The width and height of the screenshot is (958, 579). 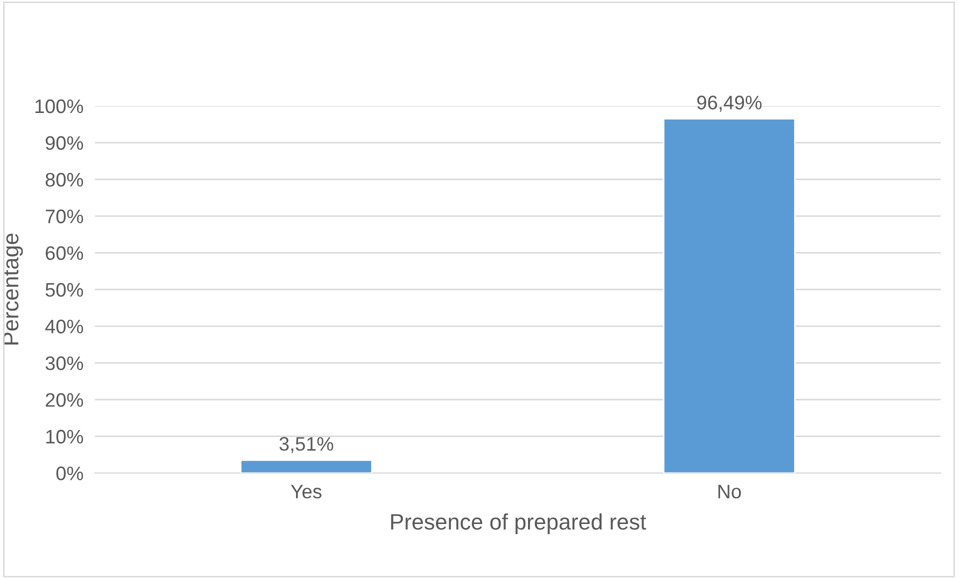 I want to click on y-tick-label: 0%, so click(x=70, y=473).